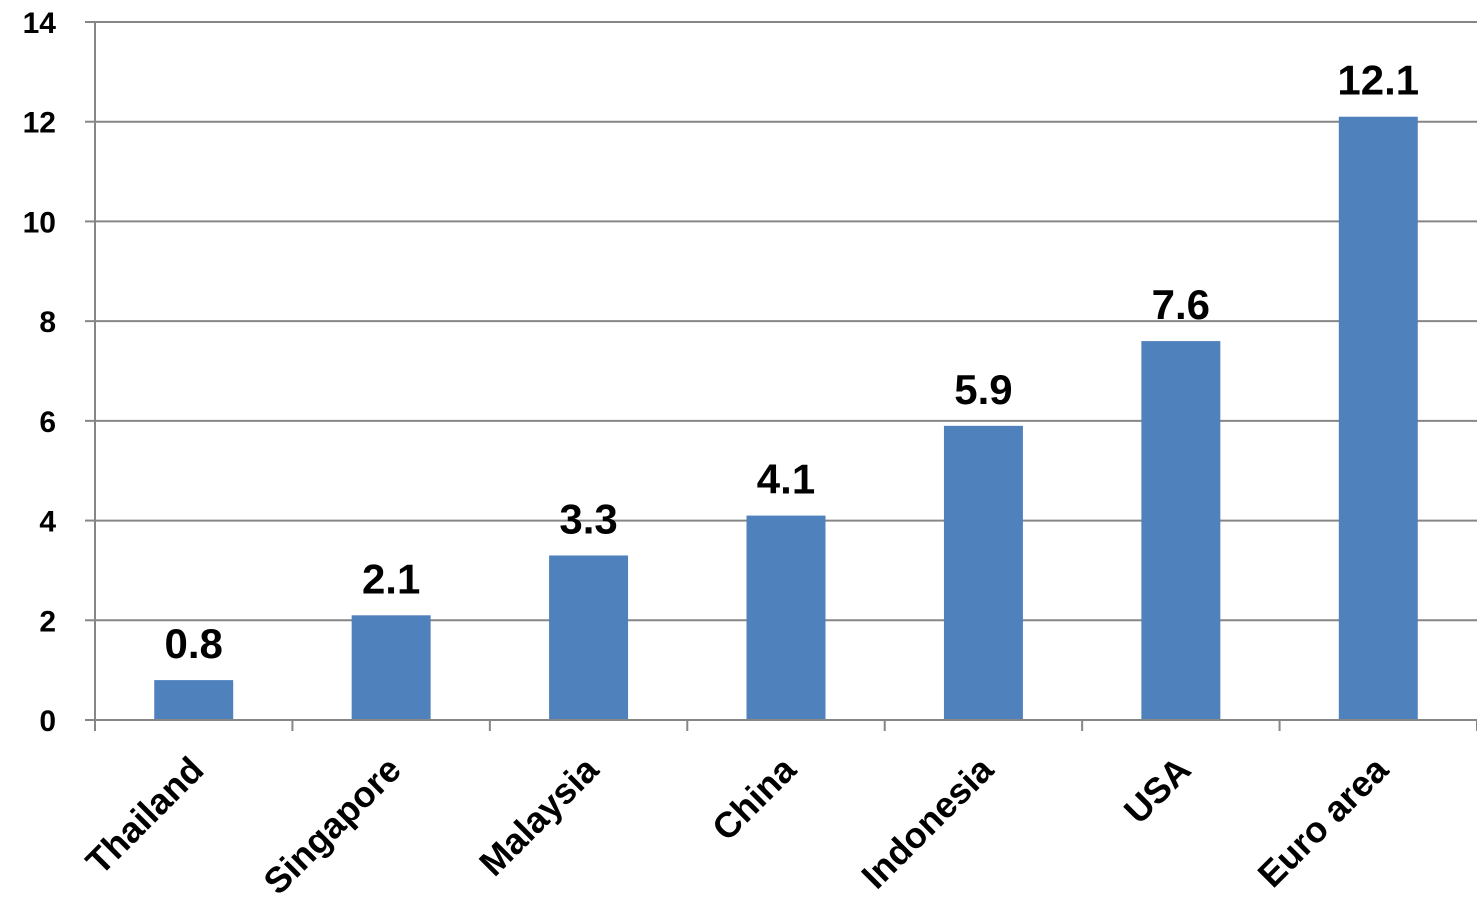 The image size is (1477, 921). What do you see at coordinates (983, 389) in the screenshot?
I see `data-label: 5.9` at bounding box center [983, 389].